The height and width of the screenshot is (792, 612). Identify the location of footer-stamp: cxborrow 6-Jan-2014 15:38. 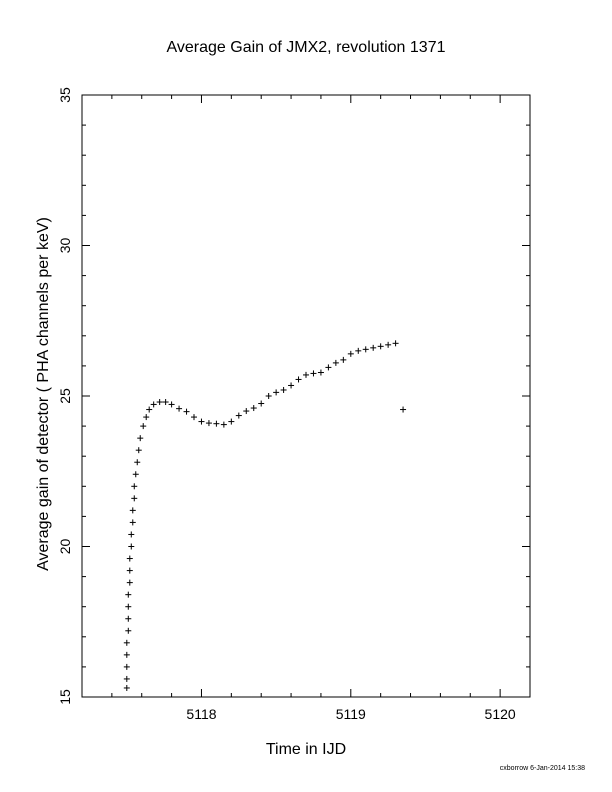
(542, 768).